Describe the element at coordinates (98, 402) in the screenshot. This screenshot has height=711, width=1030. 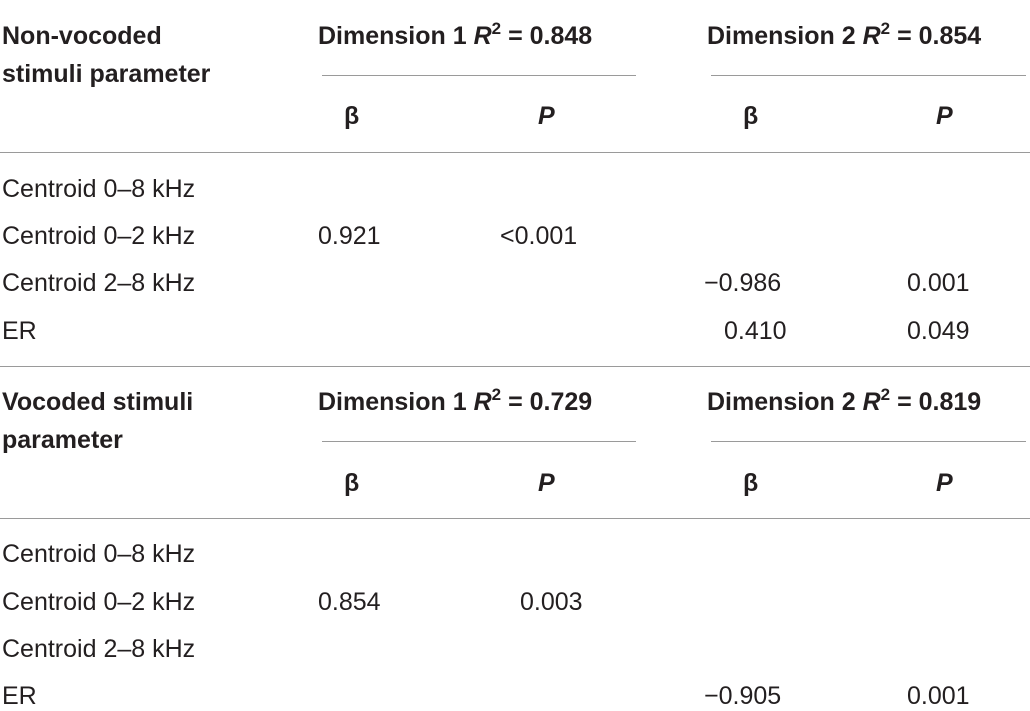
I see `section-header-line1: Vocoded stimuli` at that location.